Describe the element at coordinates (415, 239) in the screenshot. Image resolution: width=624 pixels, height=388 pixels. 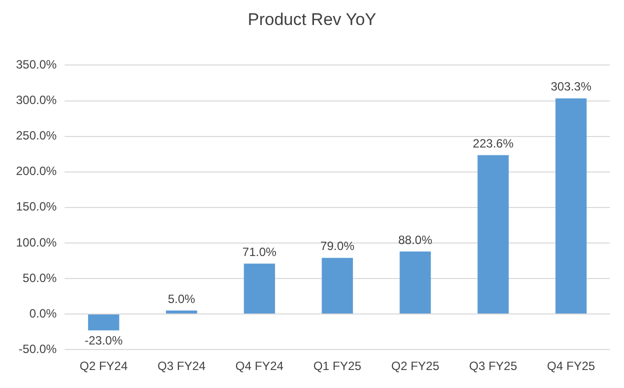
I see `data-label: 88.0%` at that location.